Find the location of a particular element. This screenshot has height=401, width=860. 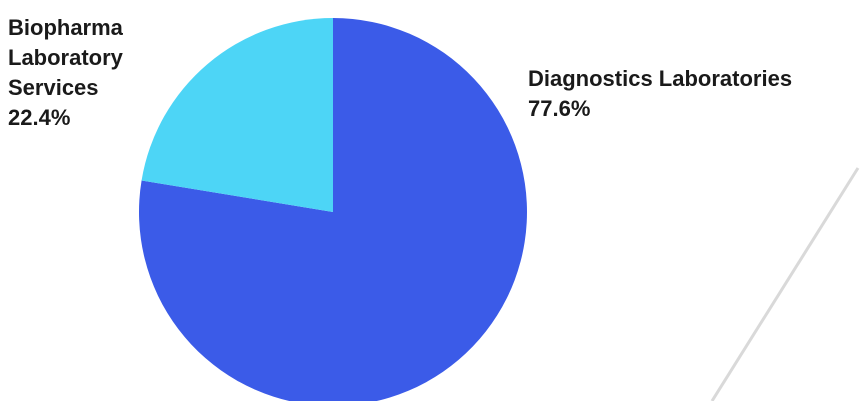

slice-name-label: Services is located at coordinates (53, 87).